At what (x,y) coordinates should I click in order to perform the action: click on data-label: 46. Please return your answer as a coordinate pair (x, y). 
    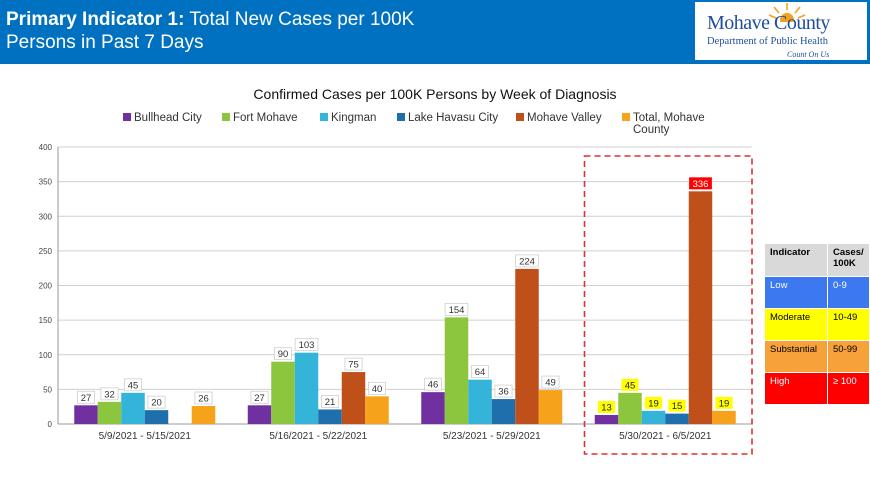
    Looking at the image, I should click on (433, 385).